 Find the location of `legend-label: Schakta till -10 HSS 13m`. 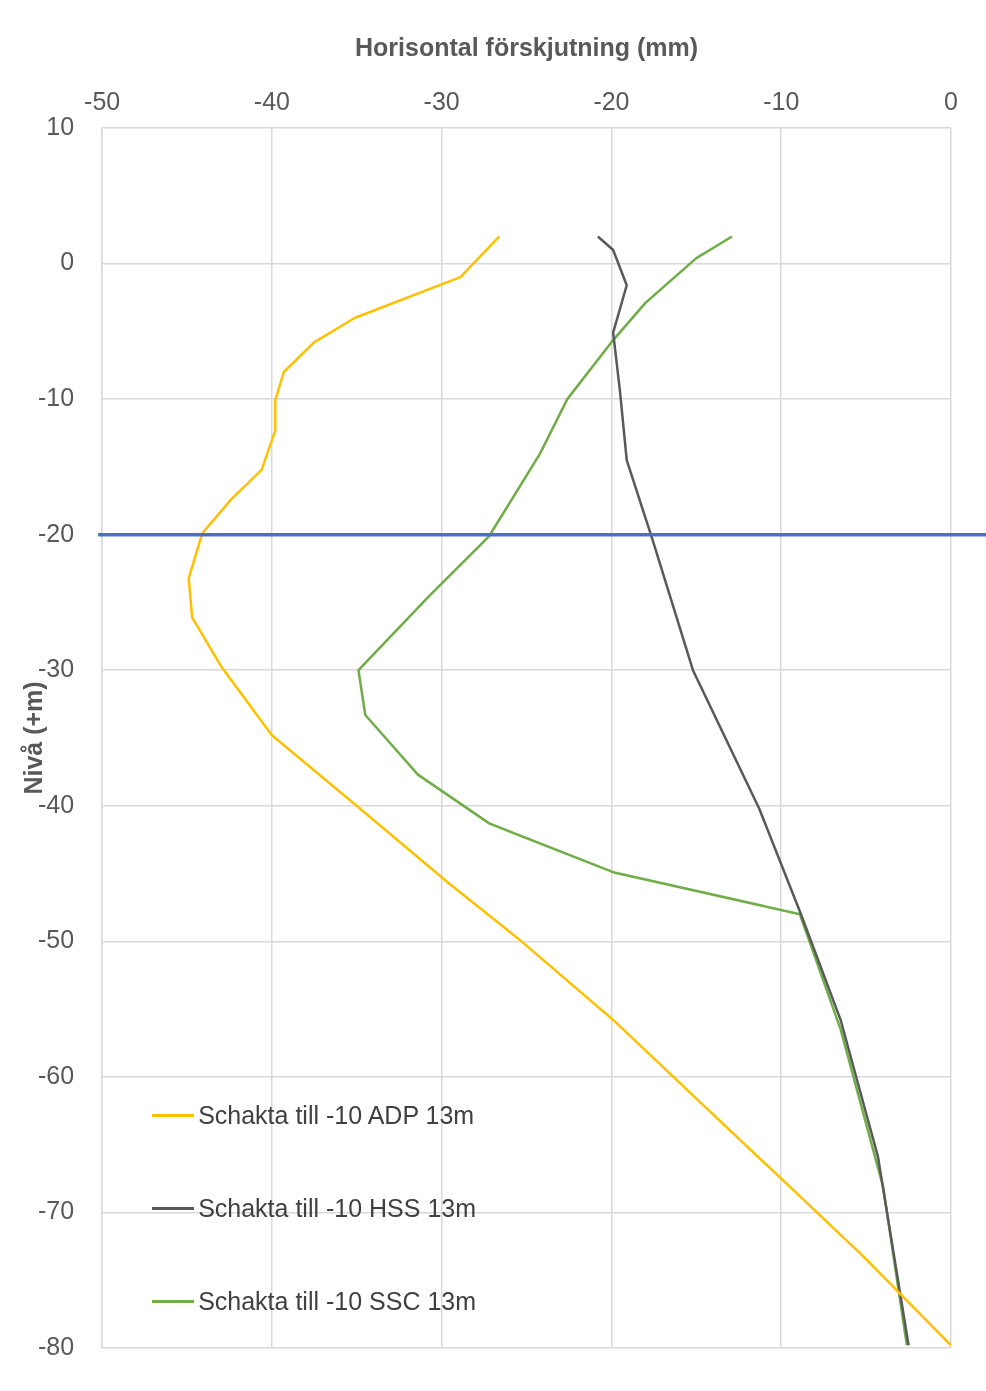

legend-label: Schakta till -10 HSS 13m is located at coordinates (337, 1208).